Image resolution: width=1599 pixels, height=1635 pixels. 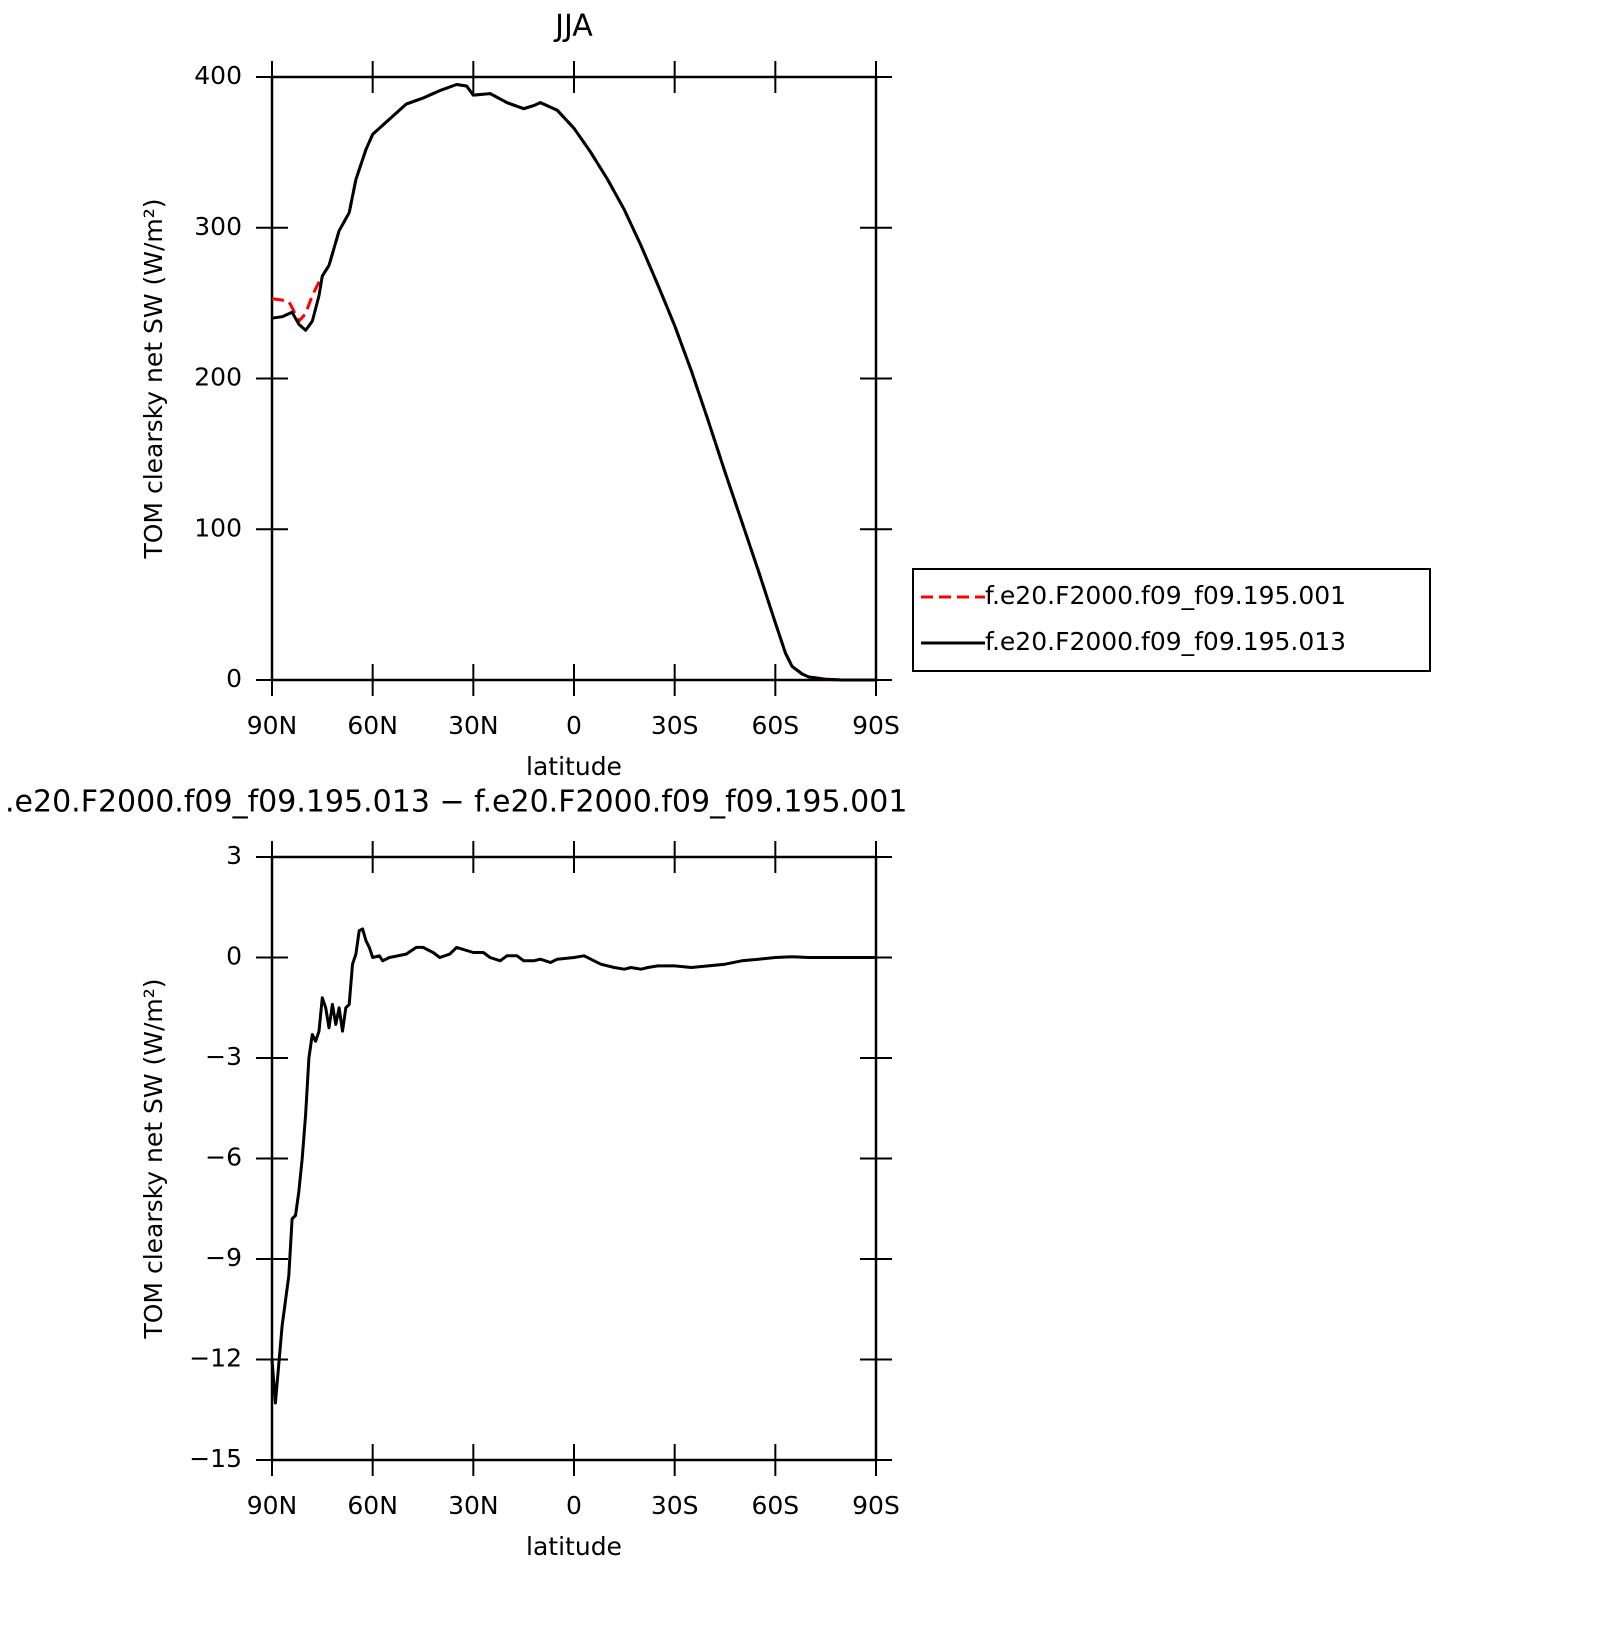 I want to click on legend-box, so click(x=1171, y=620).